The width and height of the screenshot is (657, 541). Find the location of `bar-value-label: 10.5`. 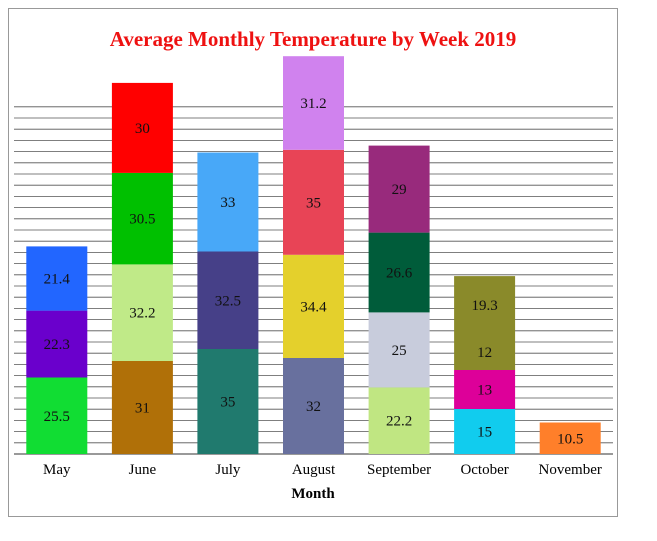

bar-value-label: 10.5 is located at coordinates (570, 439).